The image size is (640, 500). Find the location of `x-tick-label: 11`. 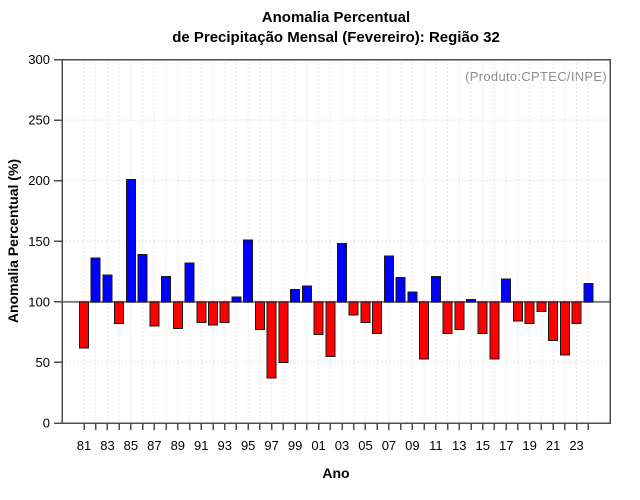

x-tick-label: 11 is located at coordinates (436, 445).